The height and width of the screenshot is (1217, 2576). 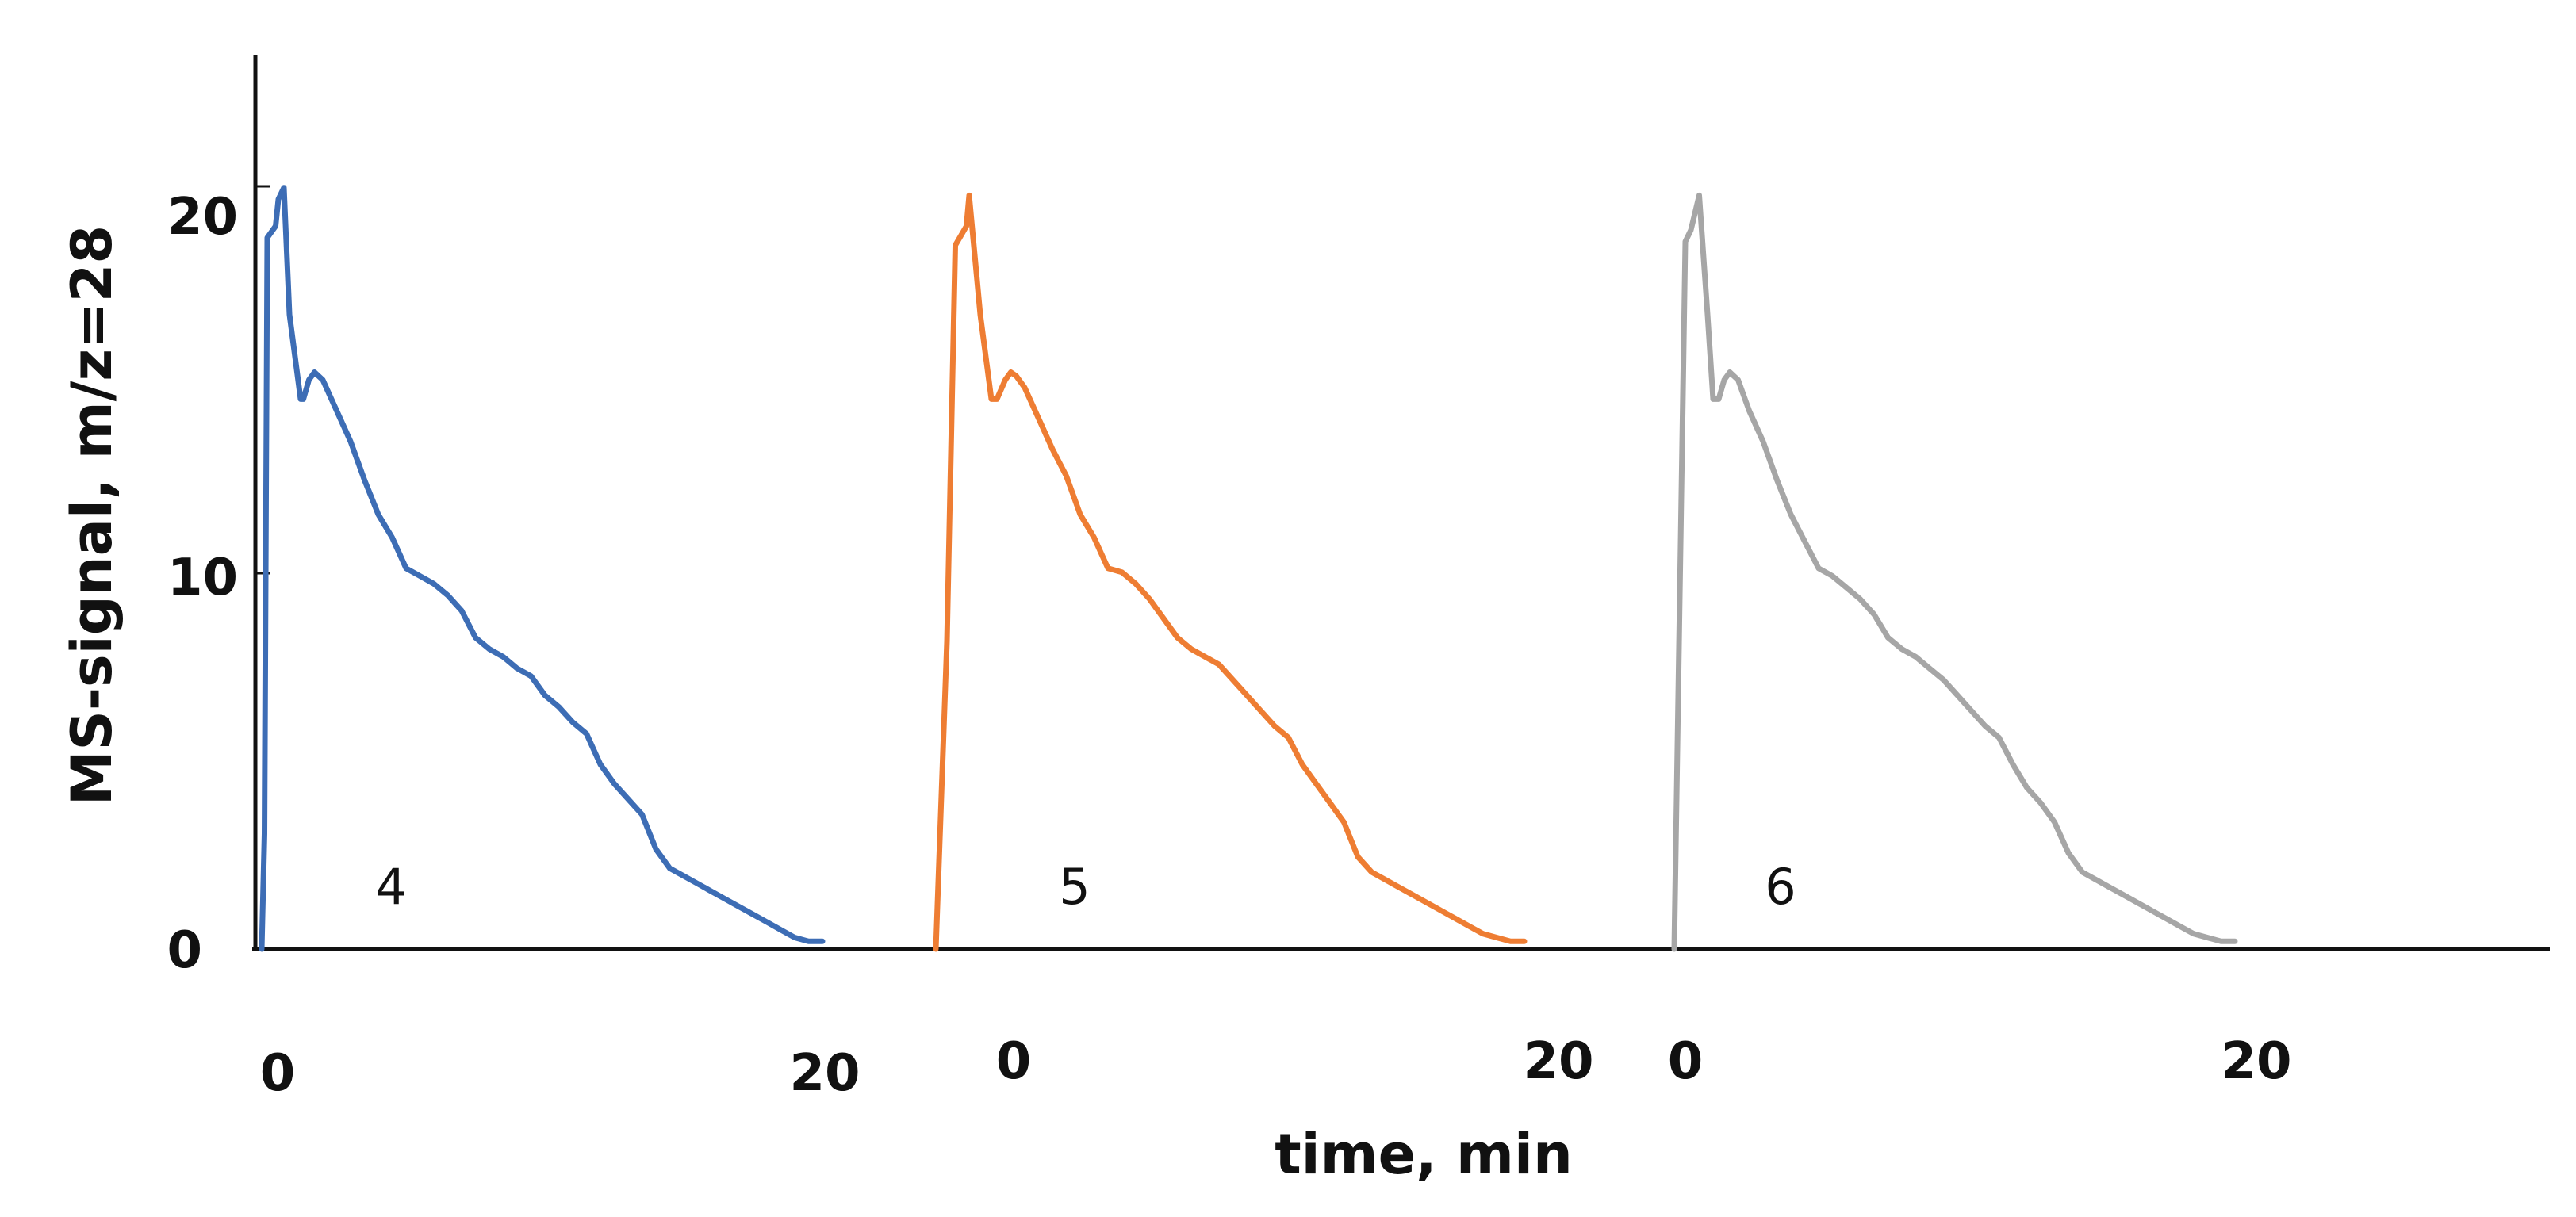 I want to click on series-label-6: 6, so click(x=1781, y=887).